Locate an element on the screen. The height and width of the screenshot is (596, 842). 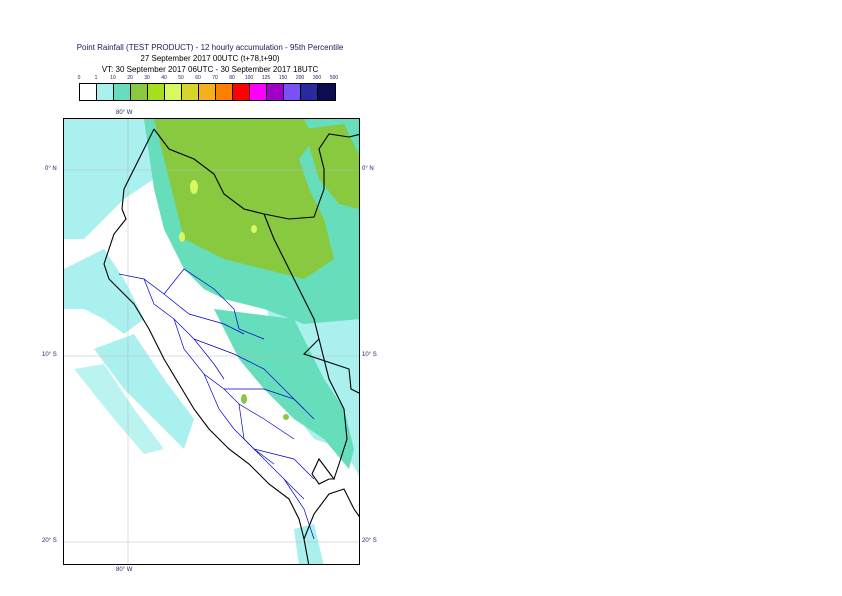
colorbar-tick-label: 20 is located at coordinates (130, 78).